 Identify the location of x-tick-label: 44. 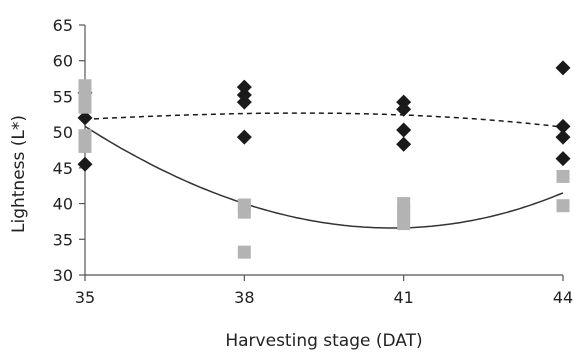
(563, 297).